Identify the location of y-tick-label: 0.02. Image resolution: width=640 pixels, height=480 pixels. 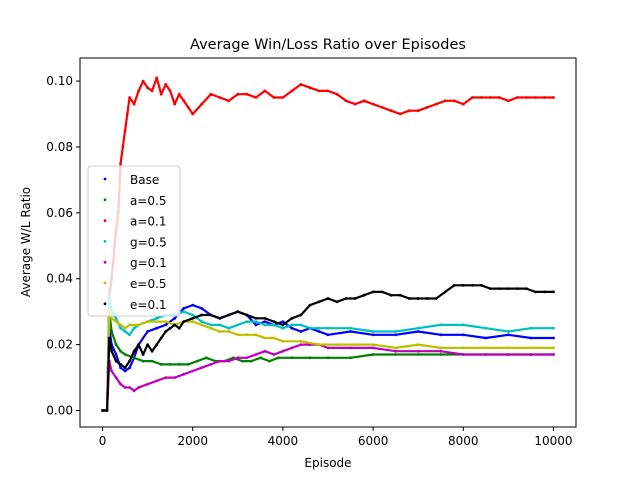
(59, 345).